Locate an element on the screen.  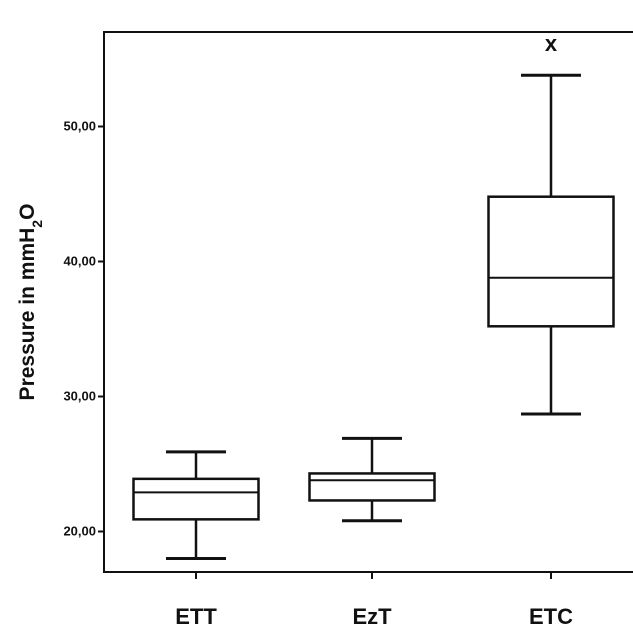
y-tick-label: 50,00 is located at coordinates (79, 126).